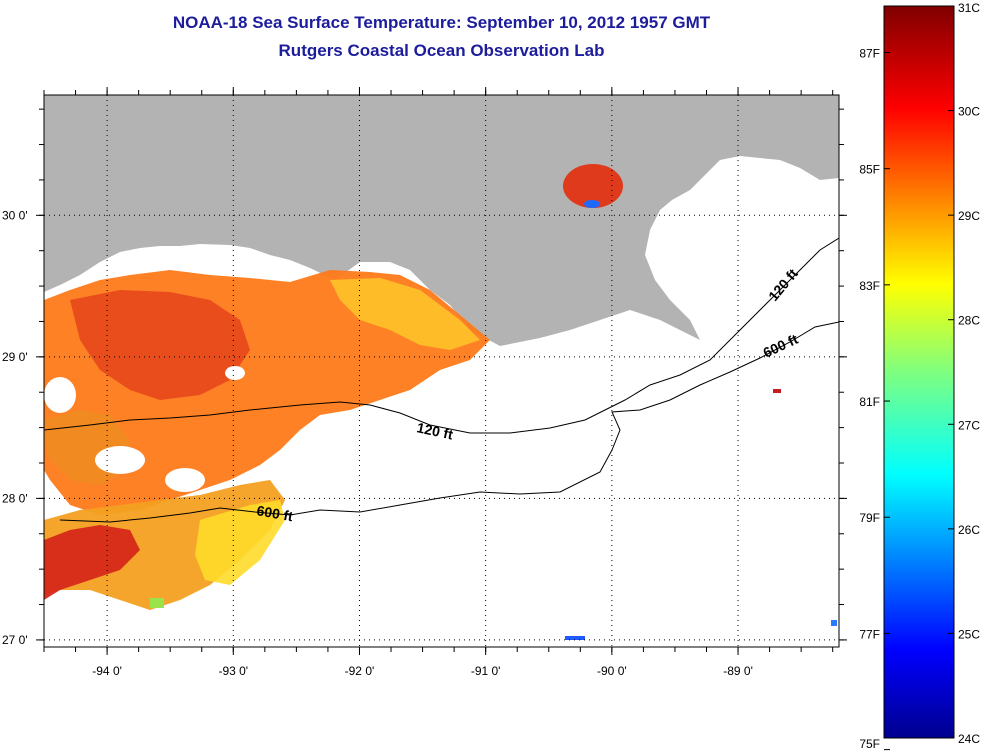  What do you see at coordinates (15, 498) in the screenshot?
I see `lat-tick-label: 28 0'` at bounding box center [15, 498].